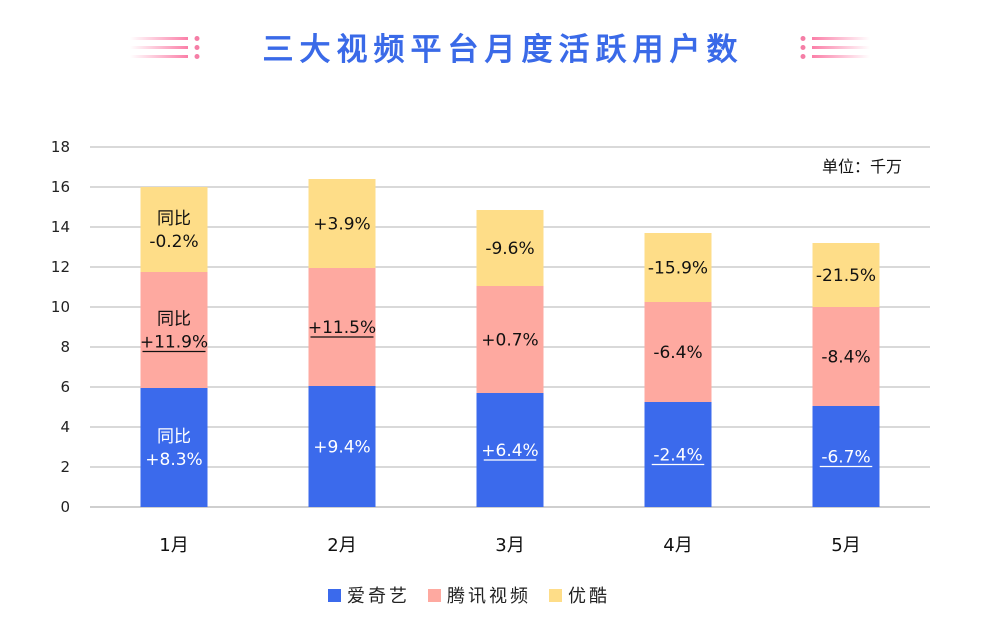 This screenshot has height=621, width=1000. I want to click on x-tick-label: 3月, so click(509, 545).